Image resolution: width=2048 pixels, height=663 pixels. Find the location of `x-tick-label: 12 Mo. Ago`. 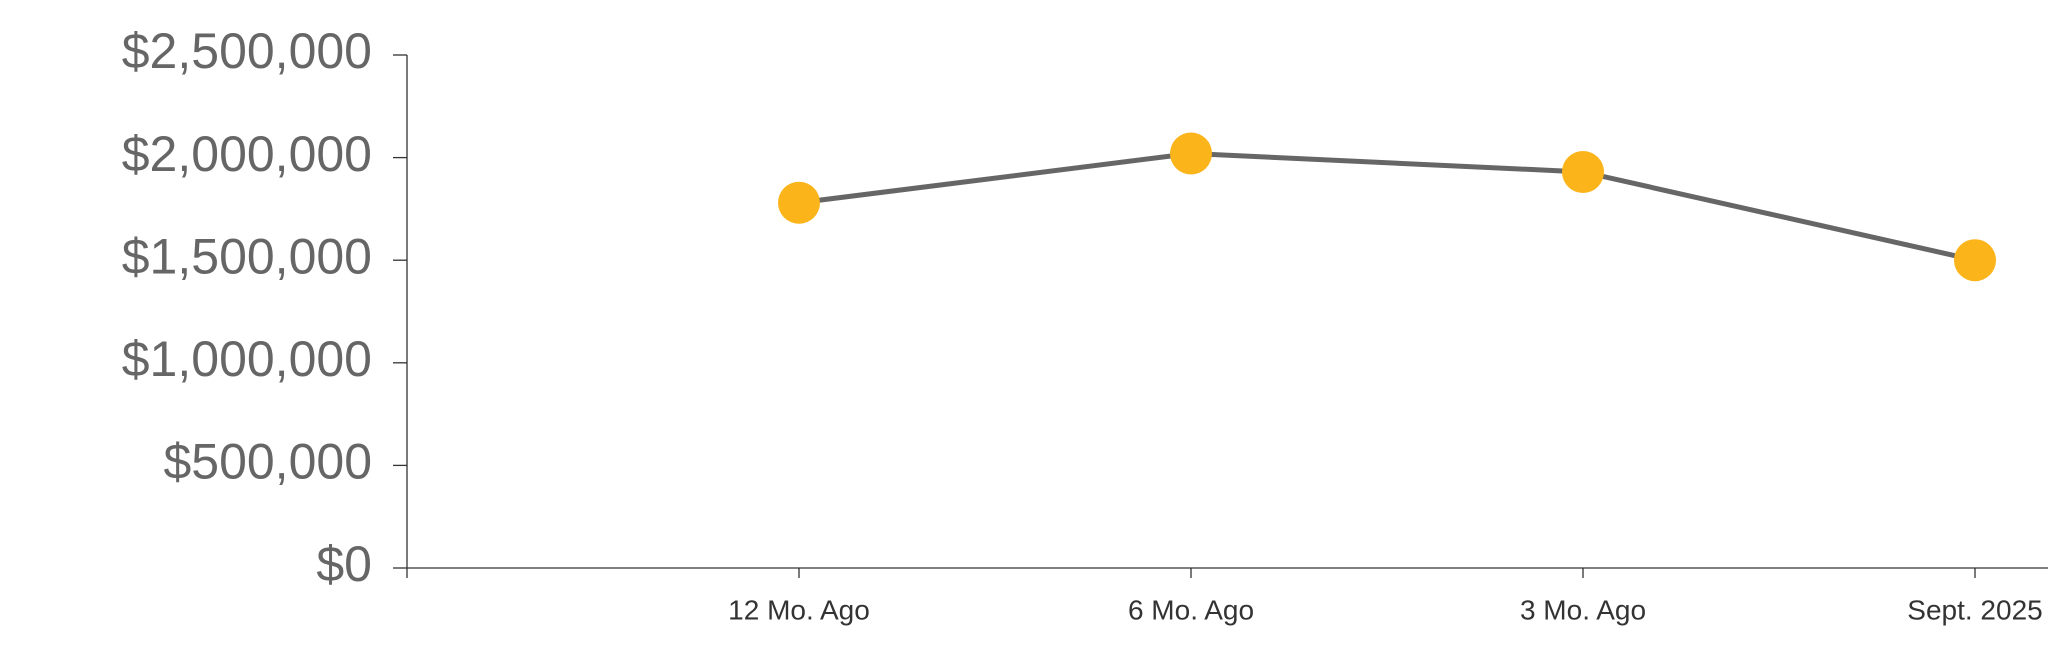

x-tick-label: 12 Mo. Ago is located at coordinates (799, 609).